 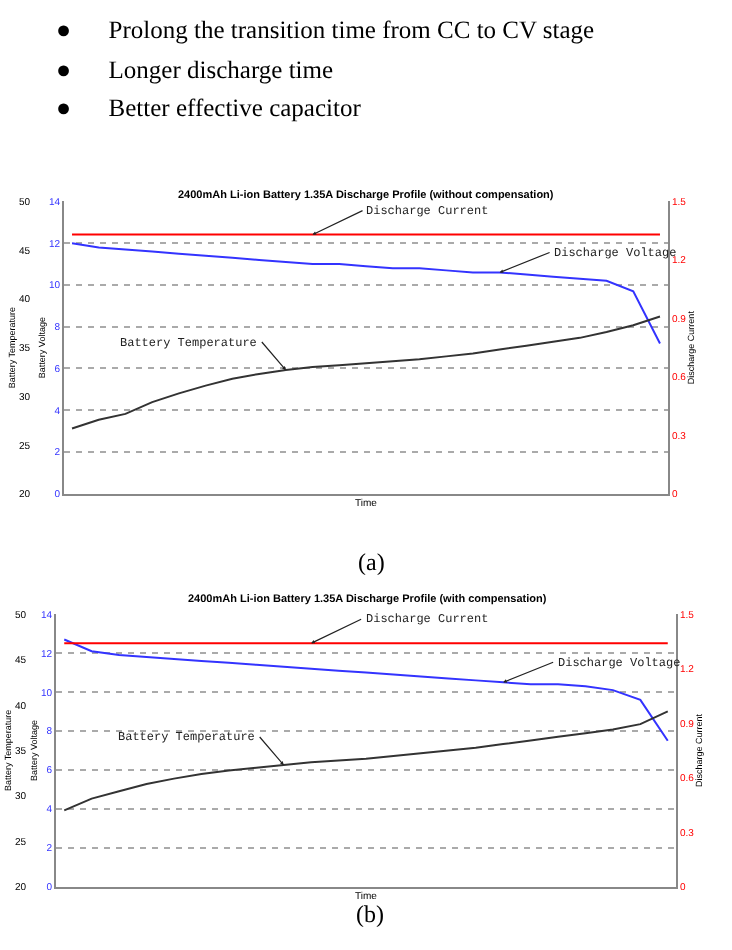 I want to click on text: ● Better effective capacitor, so click(x=209, y=108).